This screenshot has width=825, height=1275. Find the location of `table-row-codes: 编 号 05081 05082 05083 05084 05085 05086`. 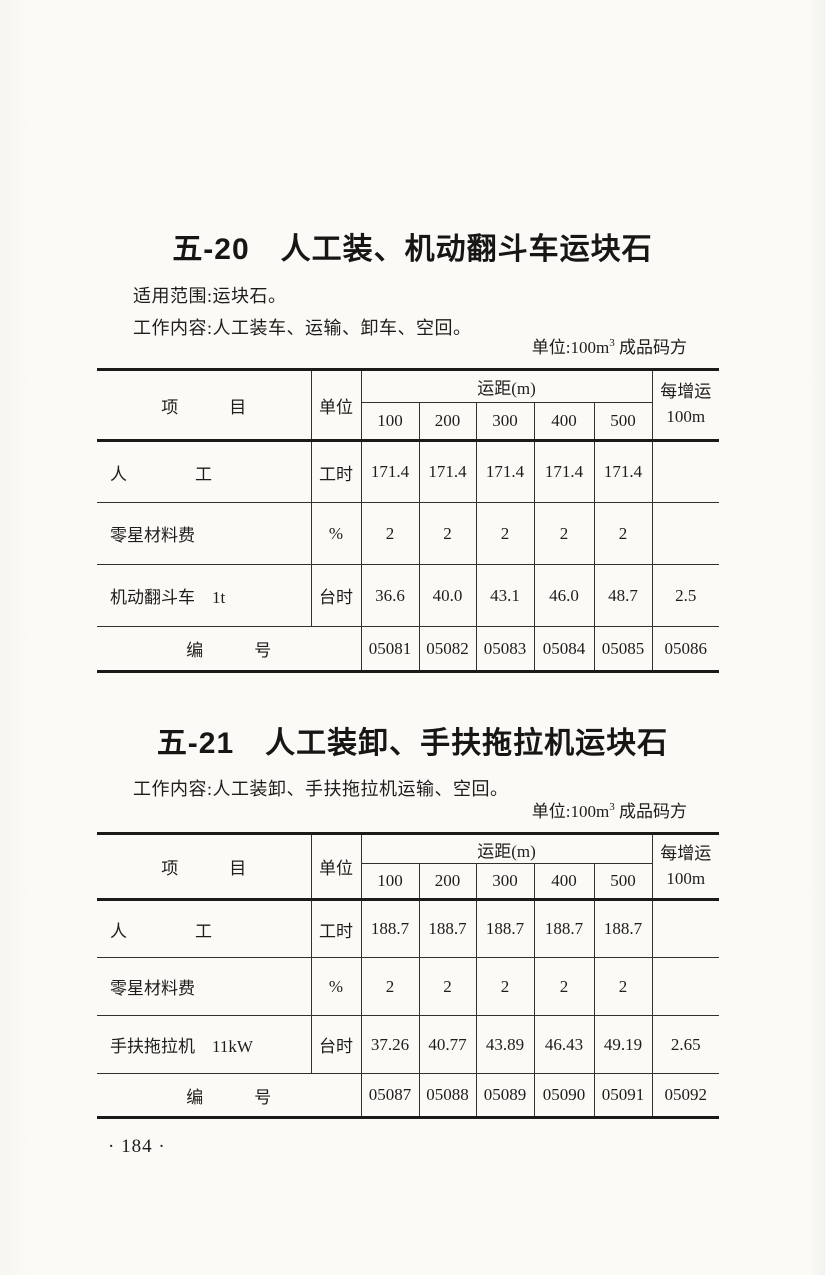

table-row-codes: 编 号 05081 05082 05083 05084 05085 05086 is located at coordinates (408, 649).